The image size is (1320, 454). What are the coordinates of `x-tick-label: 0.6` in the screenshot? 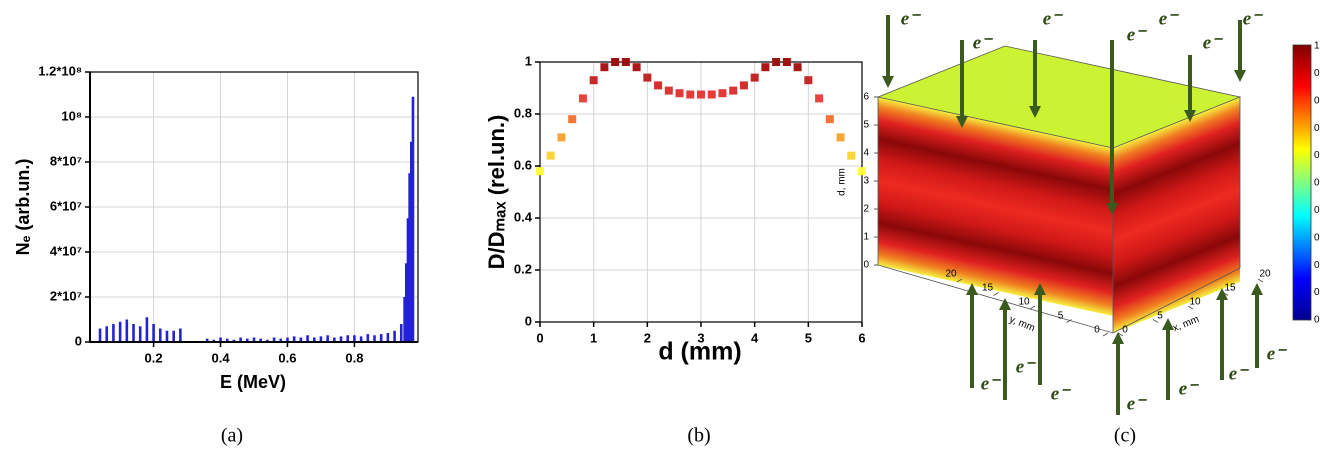 It's located at (287, 357).